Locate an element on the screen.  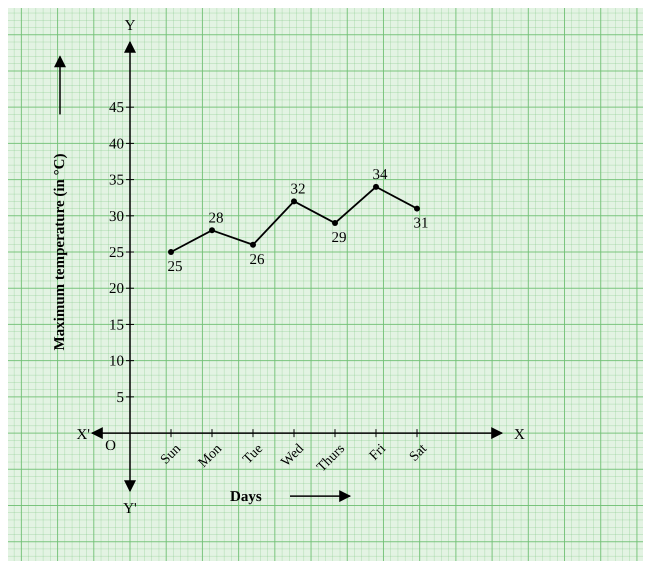
y-tick-label: 25 is located at coordinates (116, 253).